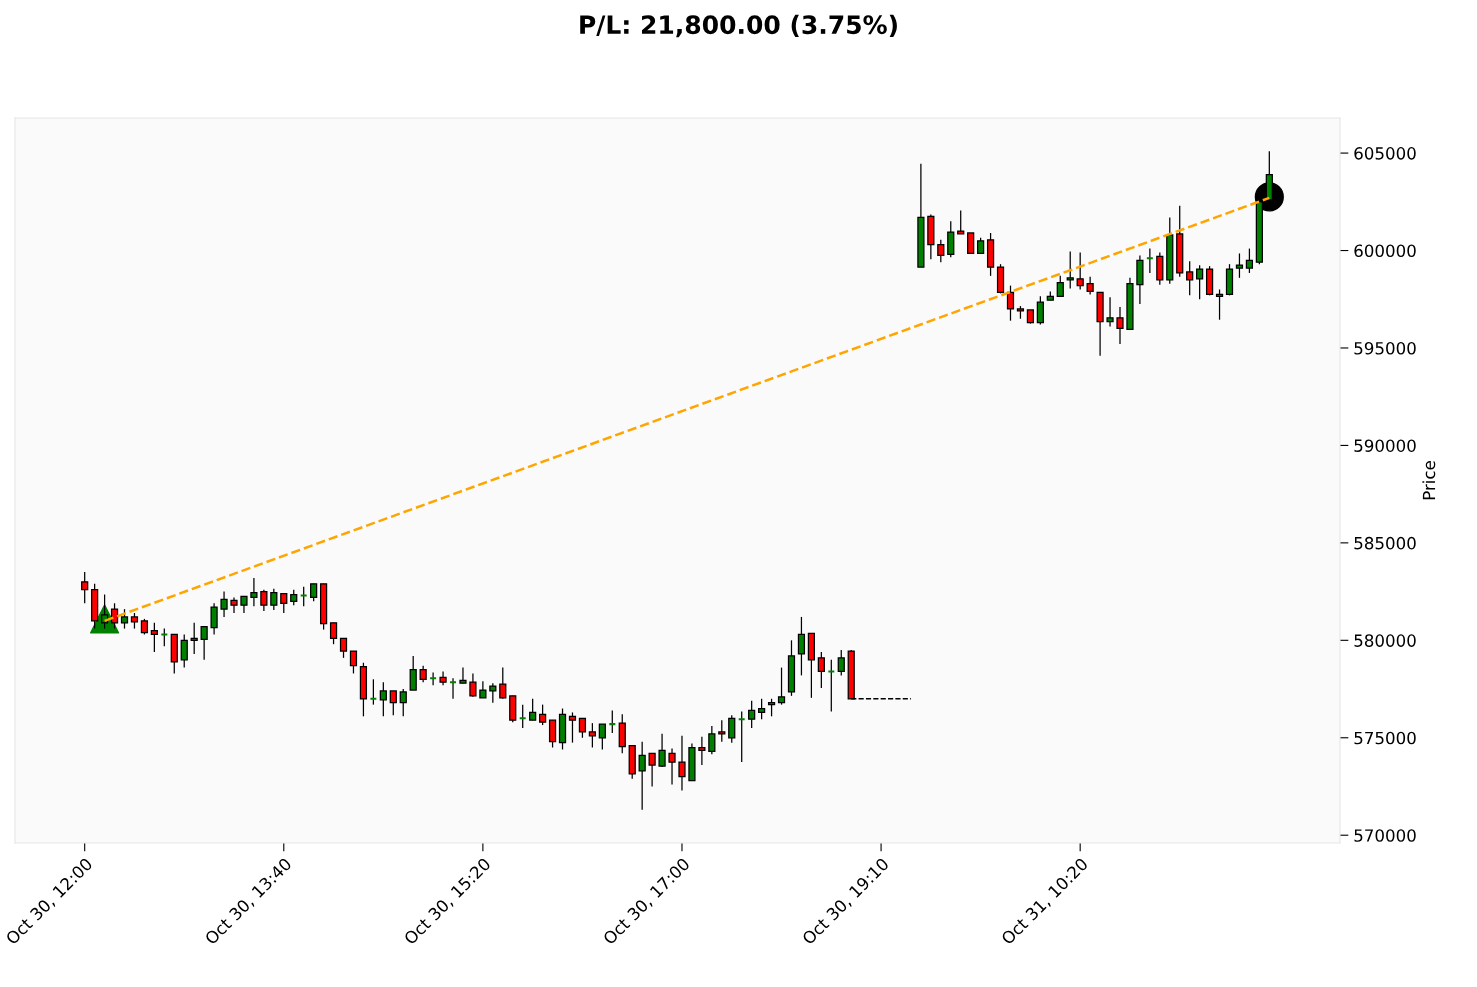  I want to click on y-tick-label: 600000, so click(1385, 251).